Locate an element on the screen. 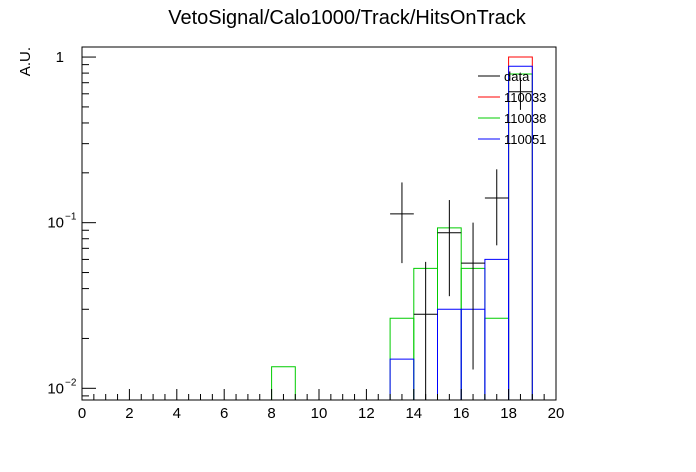 This screenshot has width=696, height=472. x-tick-label: 10 is located at coordinates (319, 413).